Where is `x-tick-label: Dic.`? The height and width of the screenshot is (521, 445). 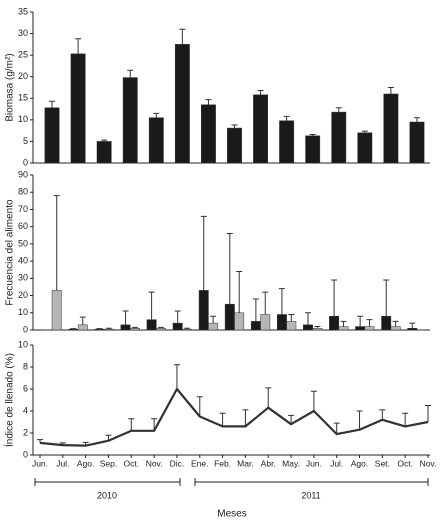 x-tick-label: Dic. is located at coordinates (177, 463).